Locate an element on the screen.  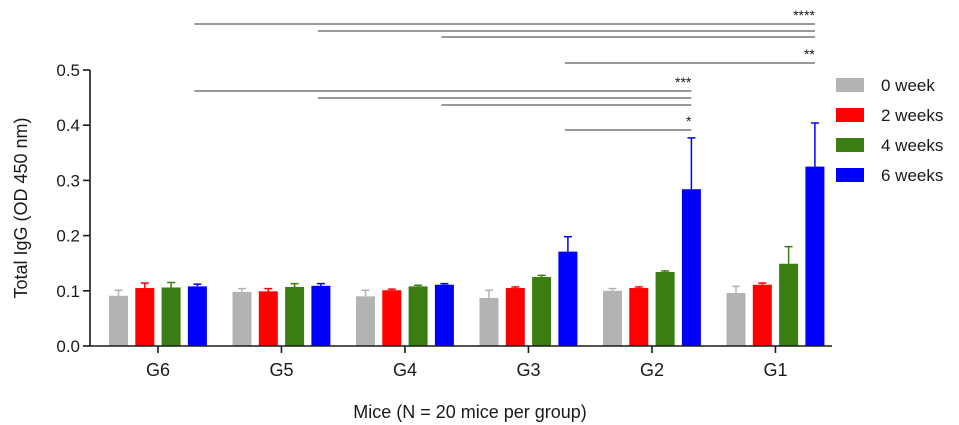
x-ticks: G6 G5 G4 G3 G2 G1 is located at coordinates (466, 363).